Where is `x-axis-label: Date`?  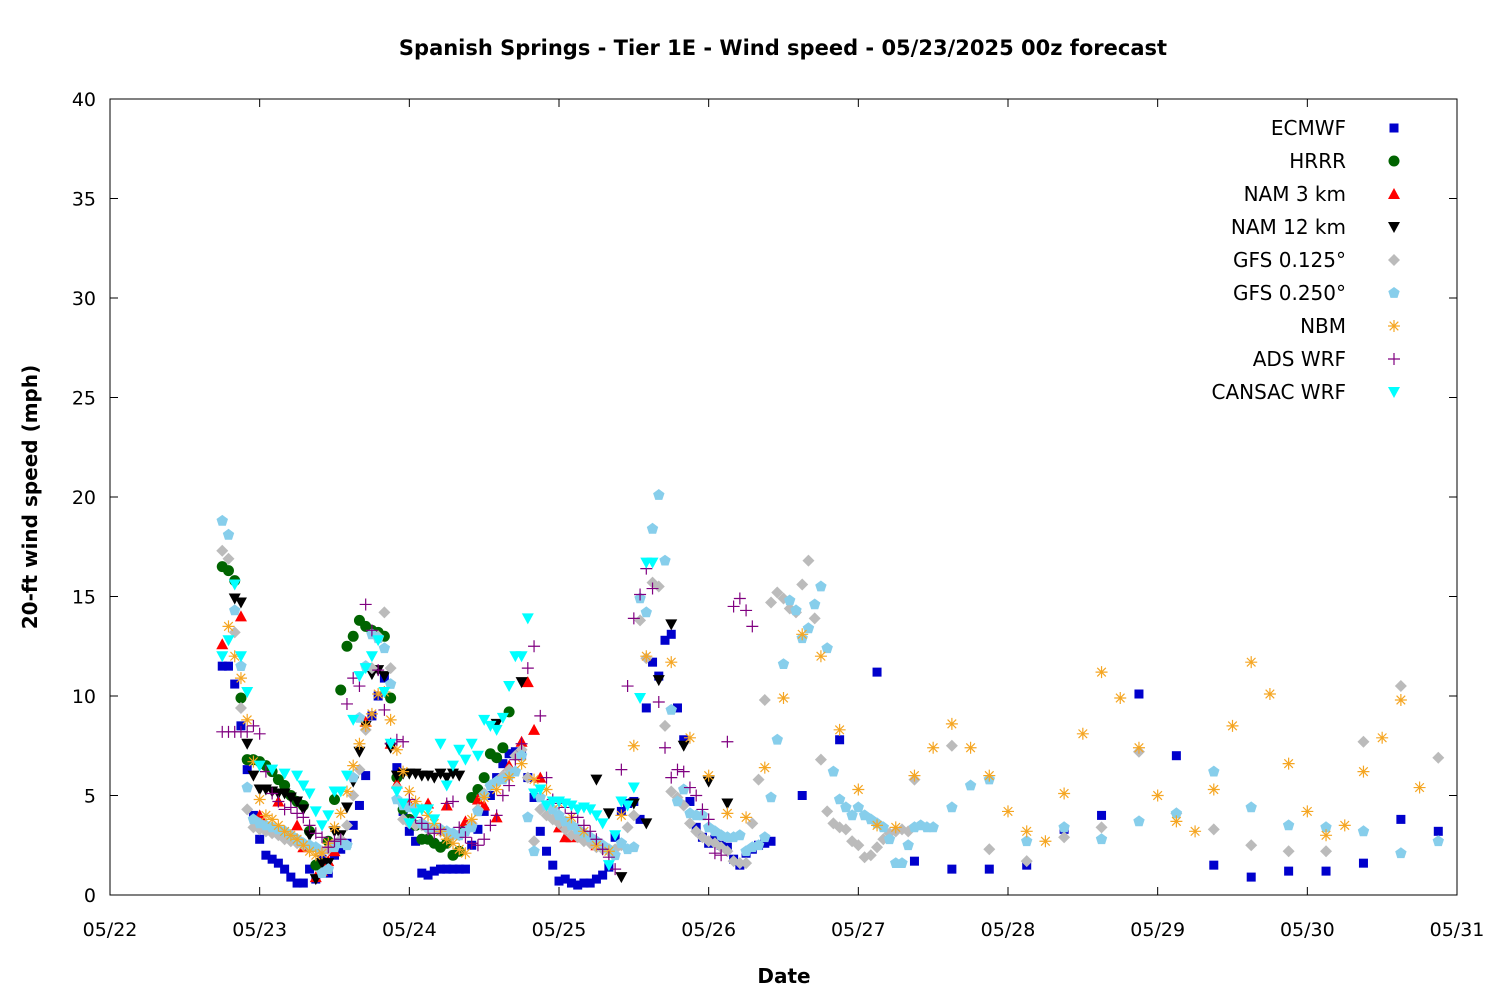 x-axis-label: Date is located at coordinates (784, 976).